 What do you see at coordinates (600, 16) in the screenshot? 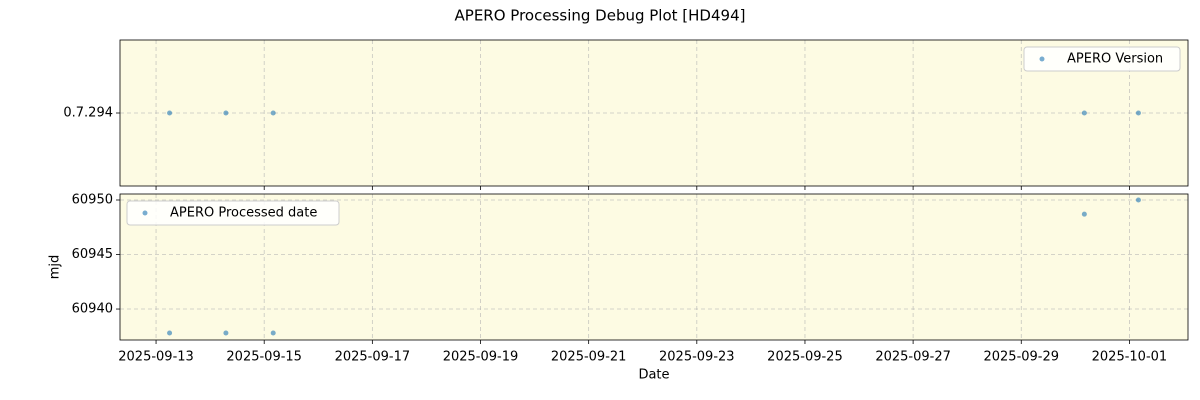
I see `figure-title: APERO Processing Debug Plot [HD494]` at bounding box center [600, 16].